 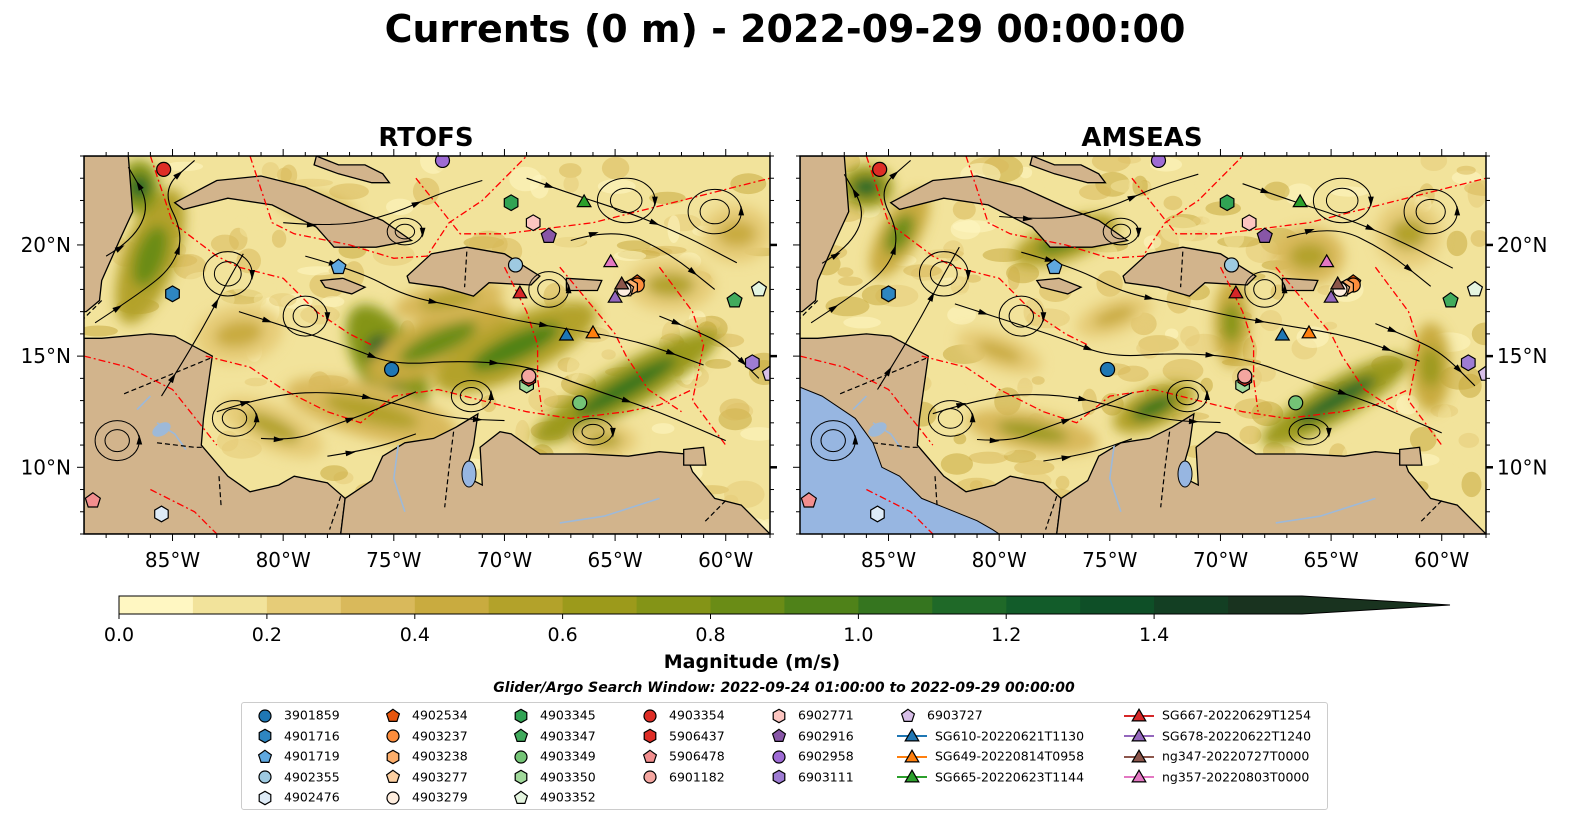 I want to click on legend-label: ng347-20220727T0000, so click(x=1236, y=756).